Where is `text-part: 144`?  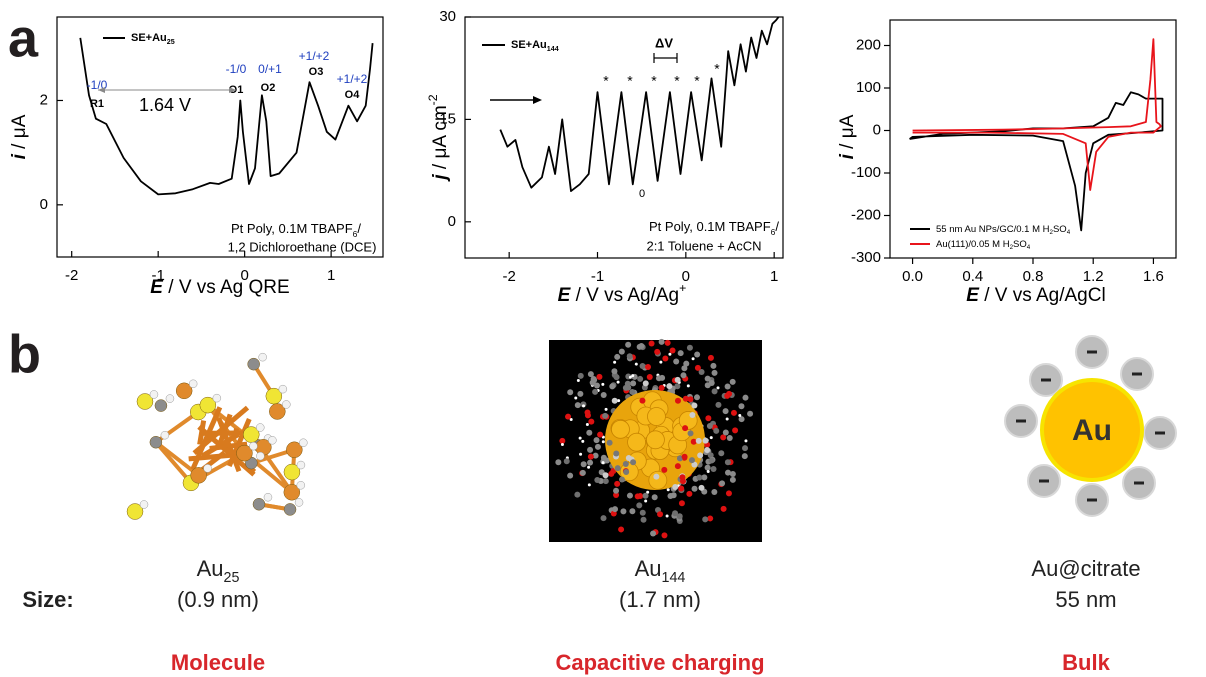
text-part: 144 is located at coordinates (553, 49).